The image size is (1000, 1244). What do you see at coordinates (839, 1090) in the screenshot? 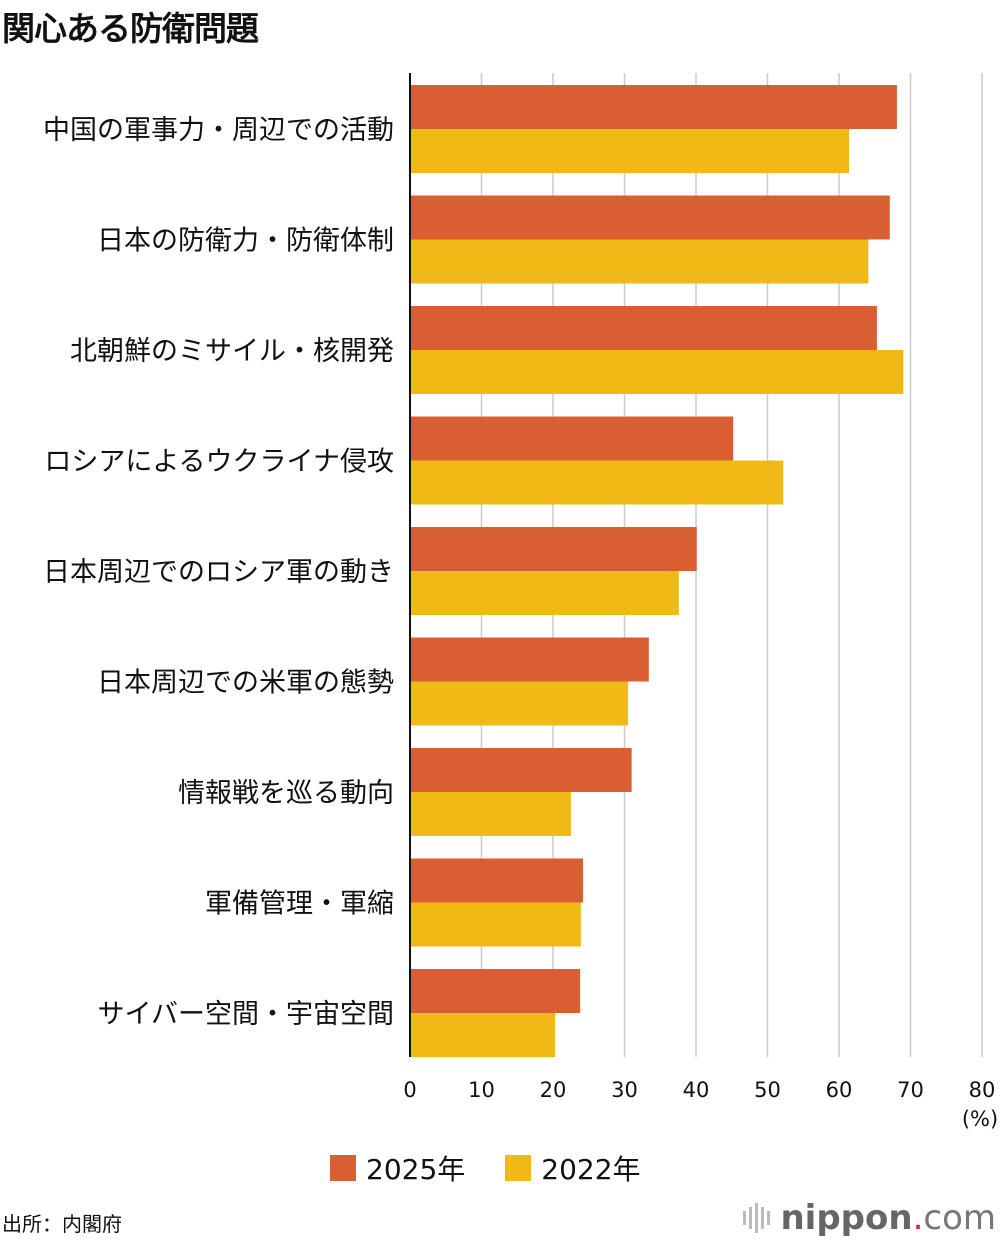
I see `x-tick-label: 60` at bounding box center [839, 1090].